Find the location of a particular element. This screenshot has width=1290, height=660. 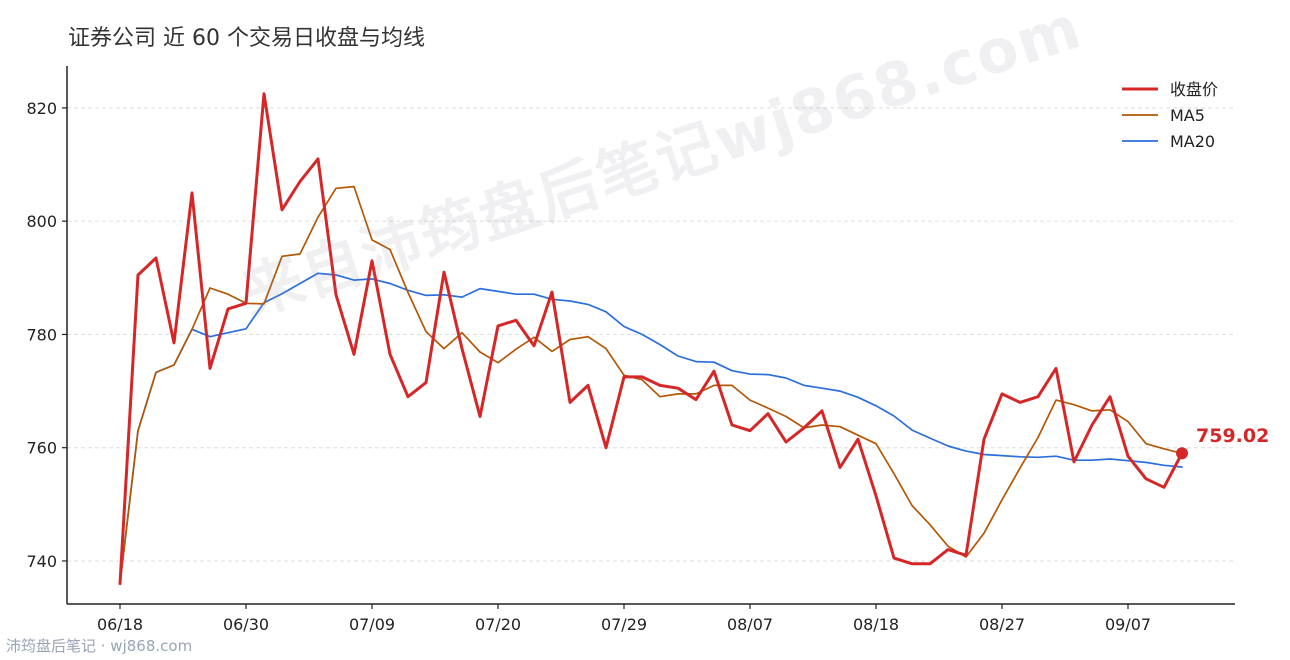

legend-label: 收盘价 is located at coordinates (1194, 89).